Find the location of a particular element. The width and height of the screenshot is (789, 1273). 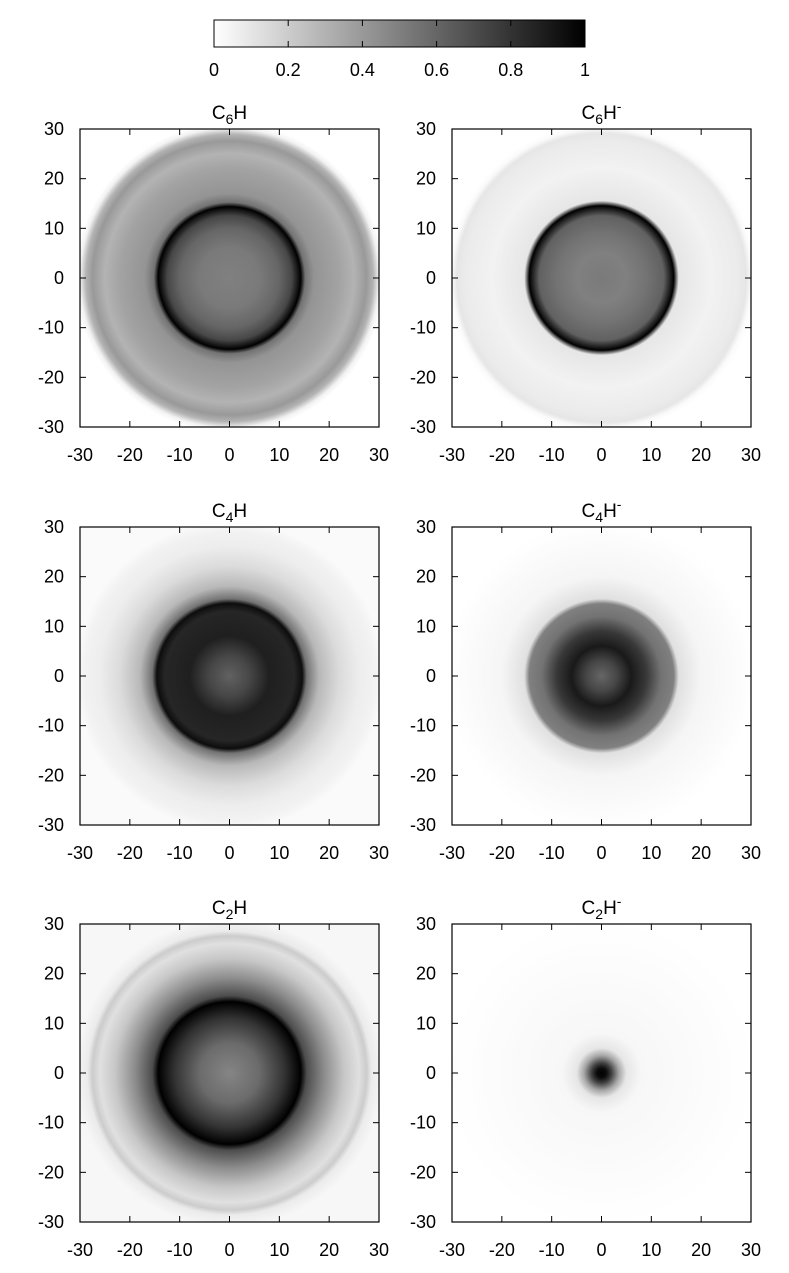

colorbar-tick-label: 1 is located at coordinates (585, 70).